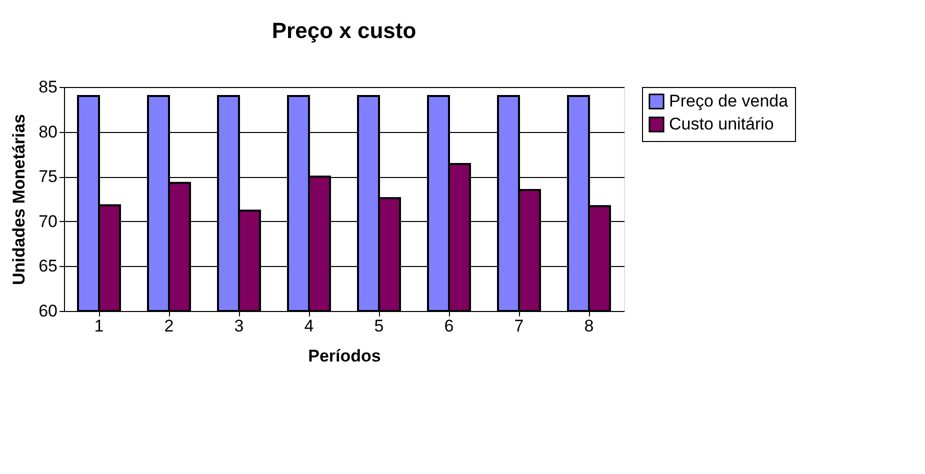 The width and height of the screenshot is (925, 474). Describe the element at coordinates (239, 326) in the screenshot. I see `x-tick-label: 3` at that location.